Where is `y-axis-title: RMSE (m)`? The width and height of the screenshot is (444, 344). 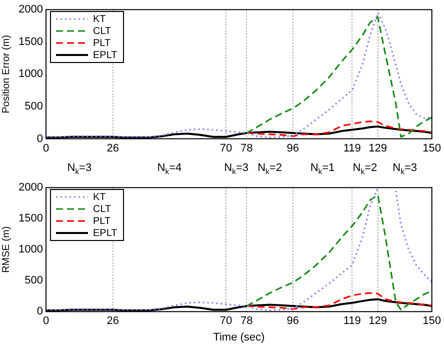 y-axis-title: RMSE (m) is located at coordinates (6, 249).